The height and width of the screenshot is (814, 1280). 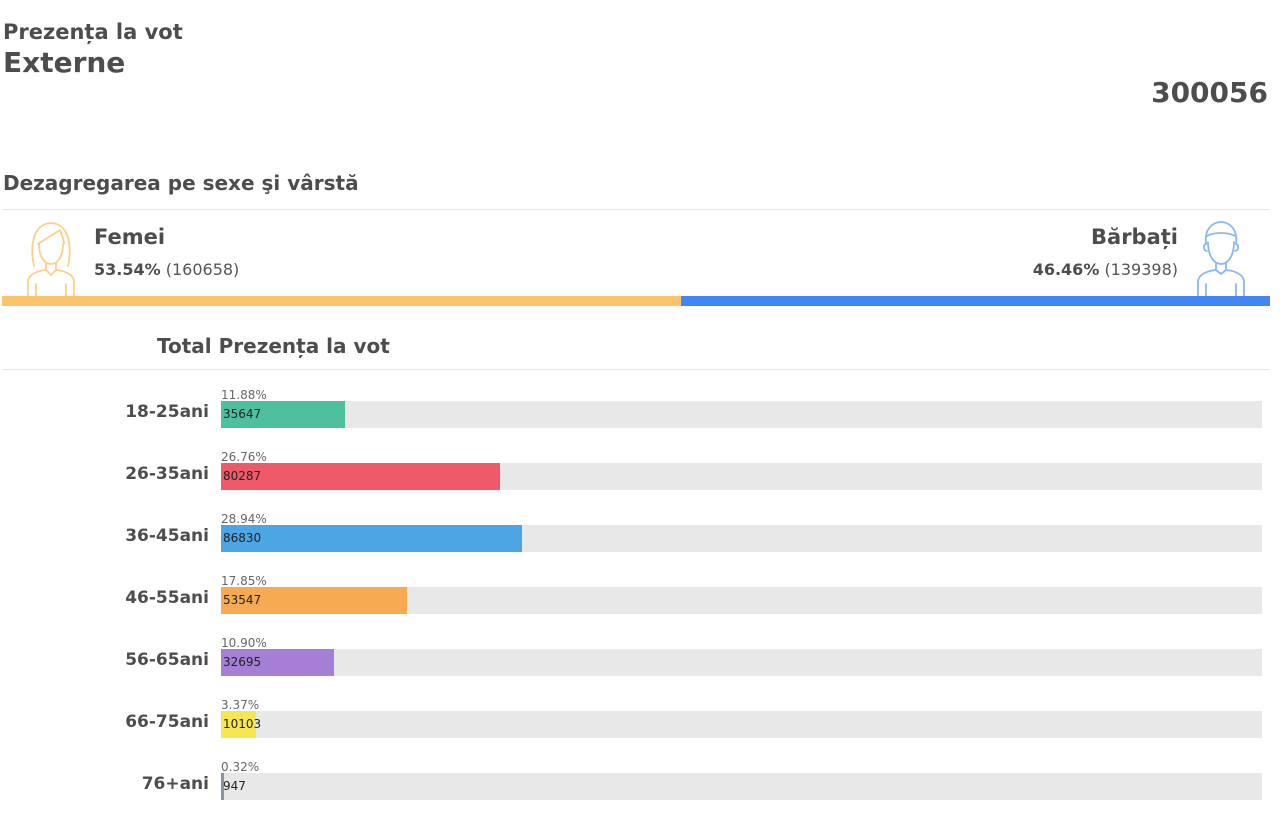 I want to click on age-group-track: 35647, so click(x=741, y=414).